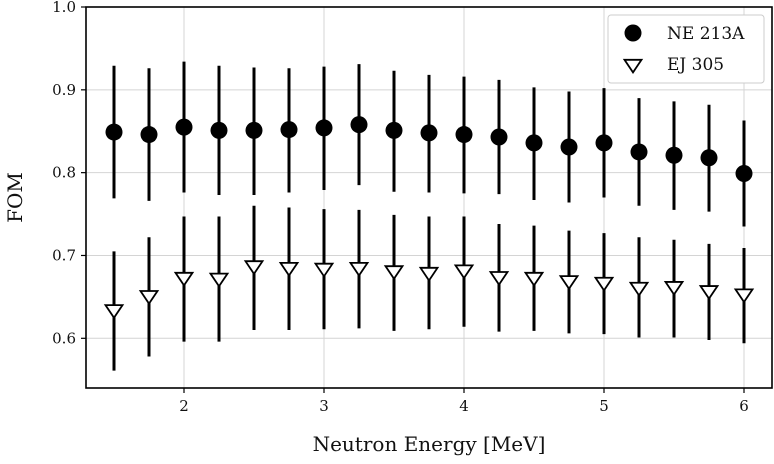  Describe the element at coordinates (706, 34) in the screenshot. I see `legend-label: NE 213A` at that location.